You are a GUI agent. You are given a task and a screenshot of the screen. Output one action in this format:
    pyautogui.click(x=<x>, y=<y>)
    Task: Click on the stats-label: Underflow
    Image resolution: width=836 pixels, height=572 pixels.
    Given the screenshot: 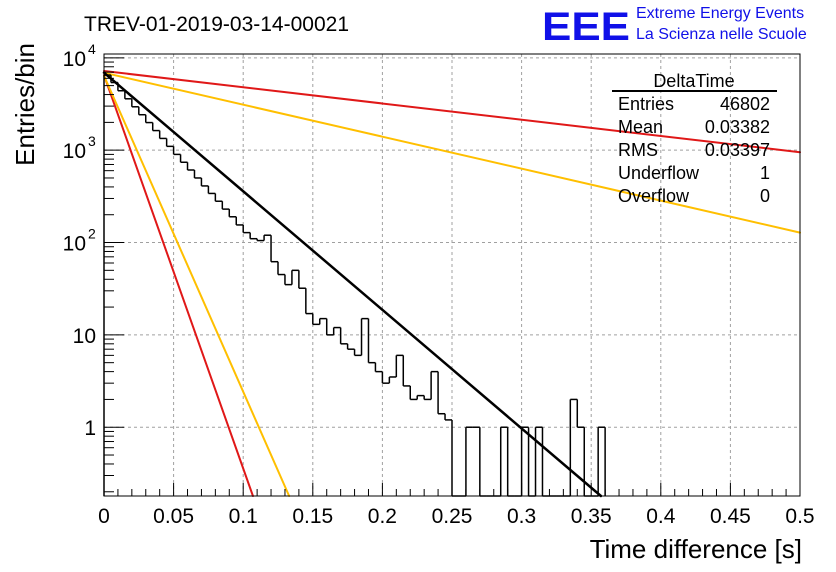 What is the action you would take?
    pyautogui.click(x=659, y=173)
    